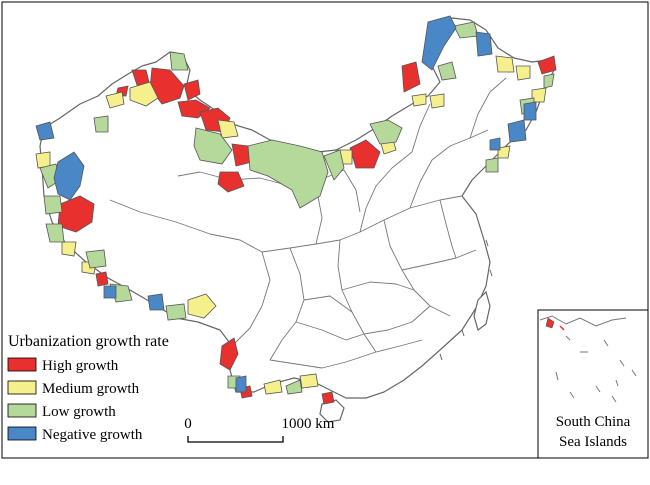 The width and height of the screenshot is (650, 485). What do you see at coordinates (593, 442) in the screenshot?
I see `inset-label-line2: Sea Islands` at bounding box center [593, 442].